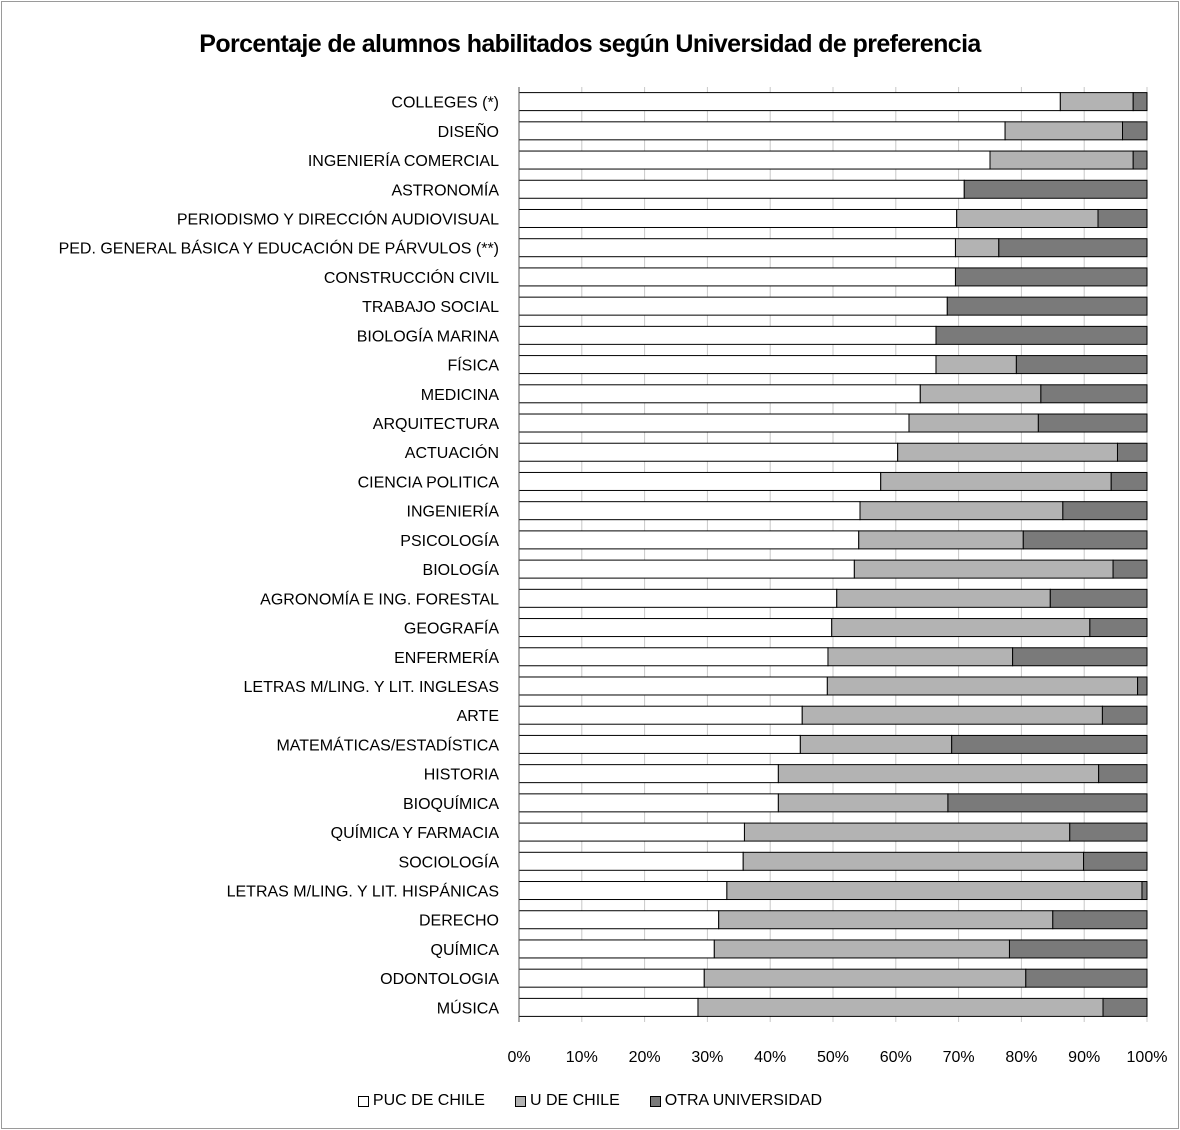  What do you see at coordinates (403, 160) in the screenshot?
I see `category-label: INGENIERÍA COMERCIAL` at bounding box center [403, 160].